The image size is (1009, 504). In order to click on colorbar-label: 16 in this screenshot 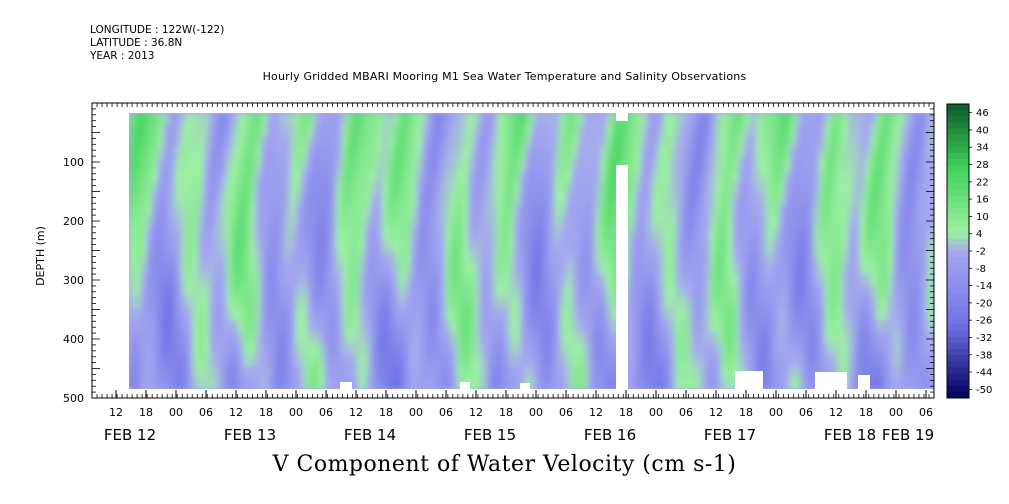, I will do `click(982, 200)`.